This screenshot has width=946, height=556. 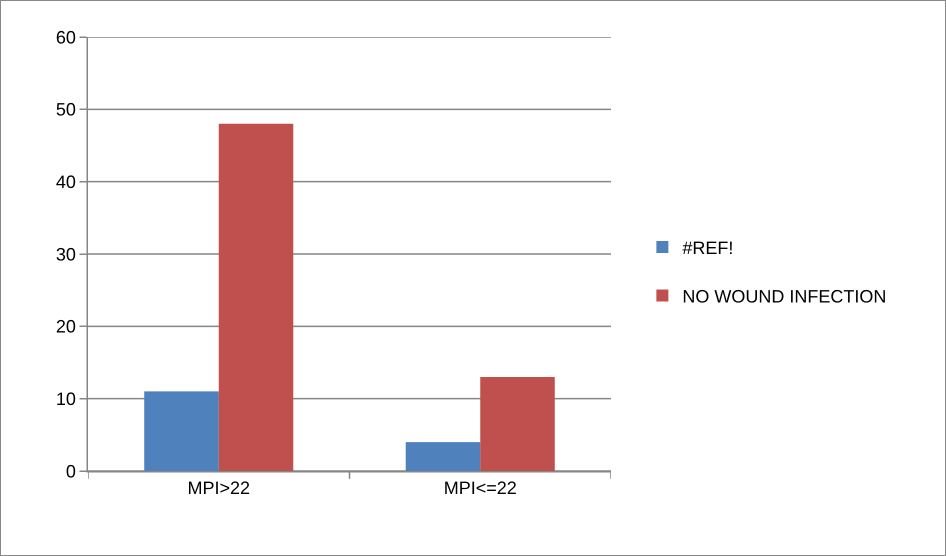 What do you see at coordinates (218, 488) in the screenshot?
I see `x-tick-label: MPI>22` at bounding box center [218, 488].